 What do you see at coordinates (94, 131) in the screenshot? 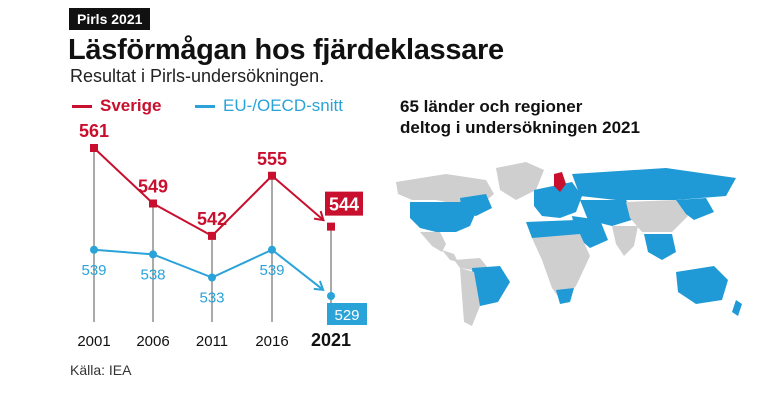
I see `sverige-label-2001: 561` at bounding box center [94, 131].